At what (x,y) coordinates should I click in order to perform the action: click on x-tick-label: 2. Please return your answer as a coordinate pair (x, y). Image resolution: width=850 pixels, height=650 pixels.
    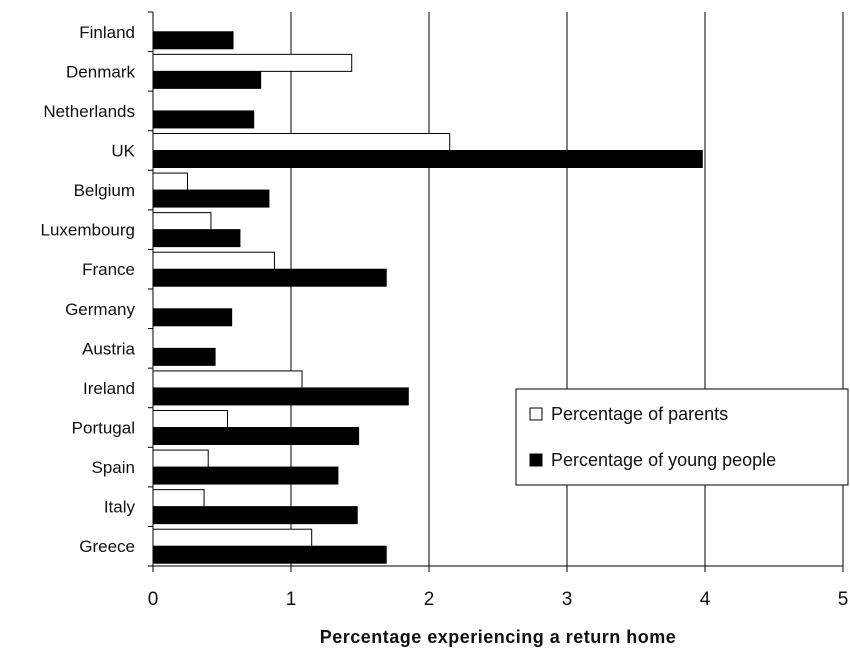
    Looking at the image, I should click on (429, 599).